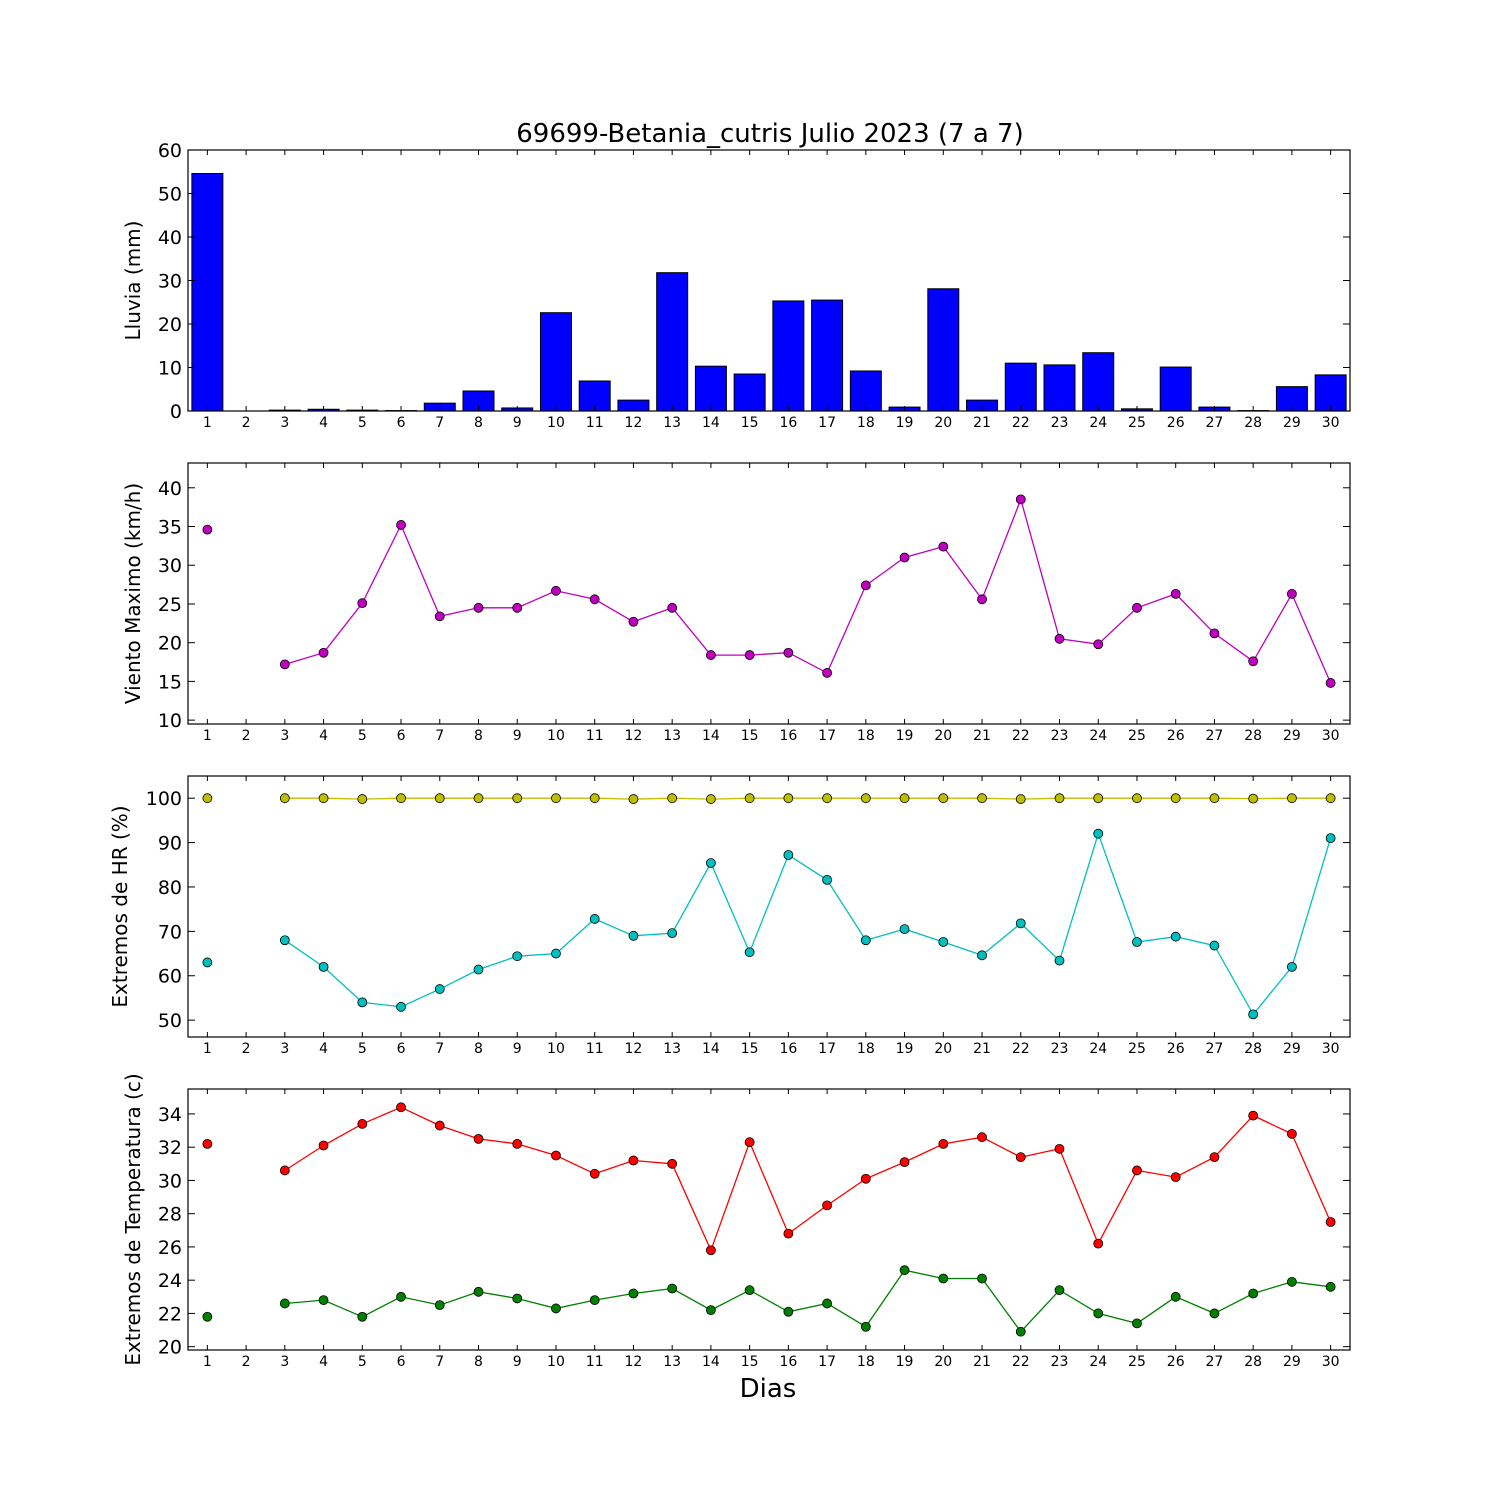  Describe the element at coordinates (1331, 1362) in the screenshot. I see `x-tick-label: 30` at that location.